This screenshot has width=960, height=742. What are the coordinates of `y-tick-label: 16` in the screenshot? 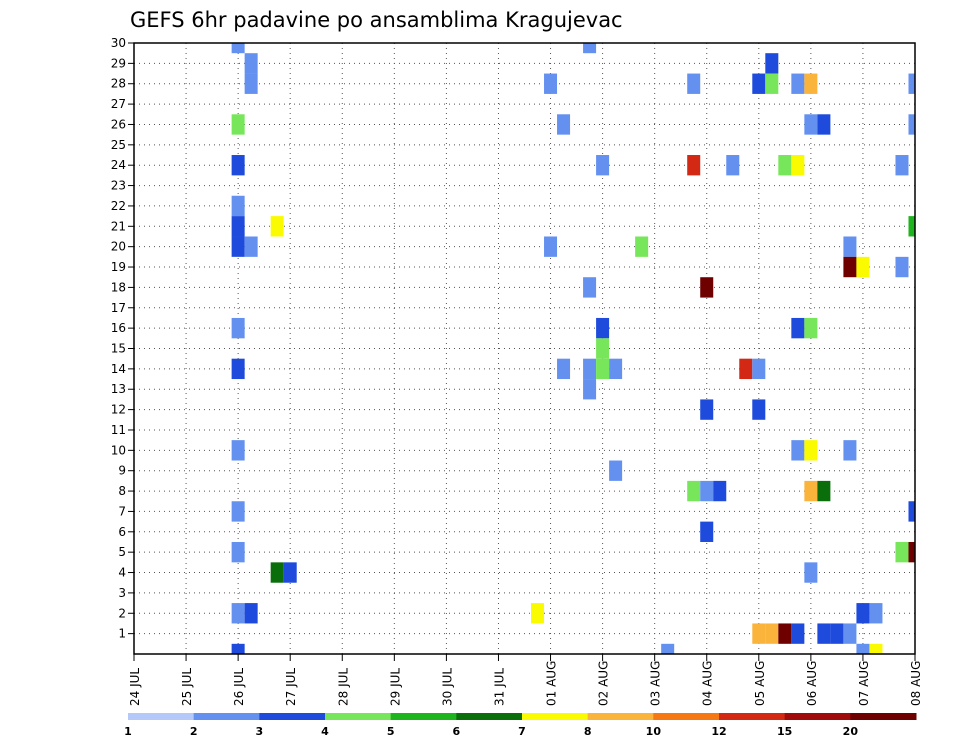 It's located at (118, 328).